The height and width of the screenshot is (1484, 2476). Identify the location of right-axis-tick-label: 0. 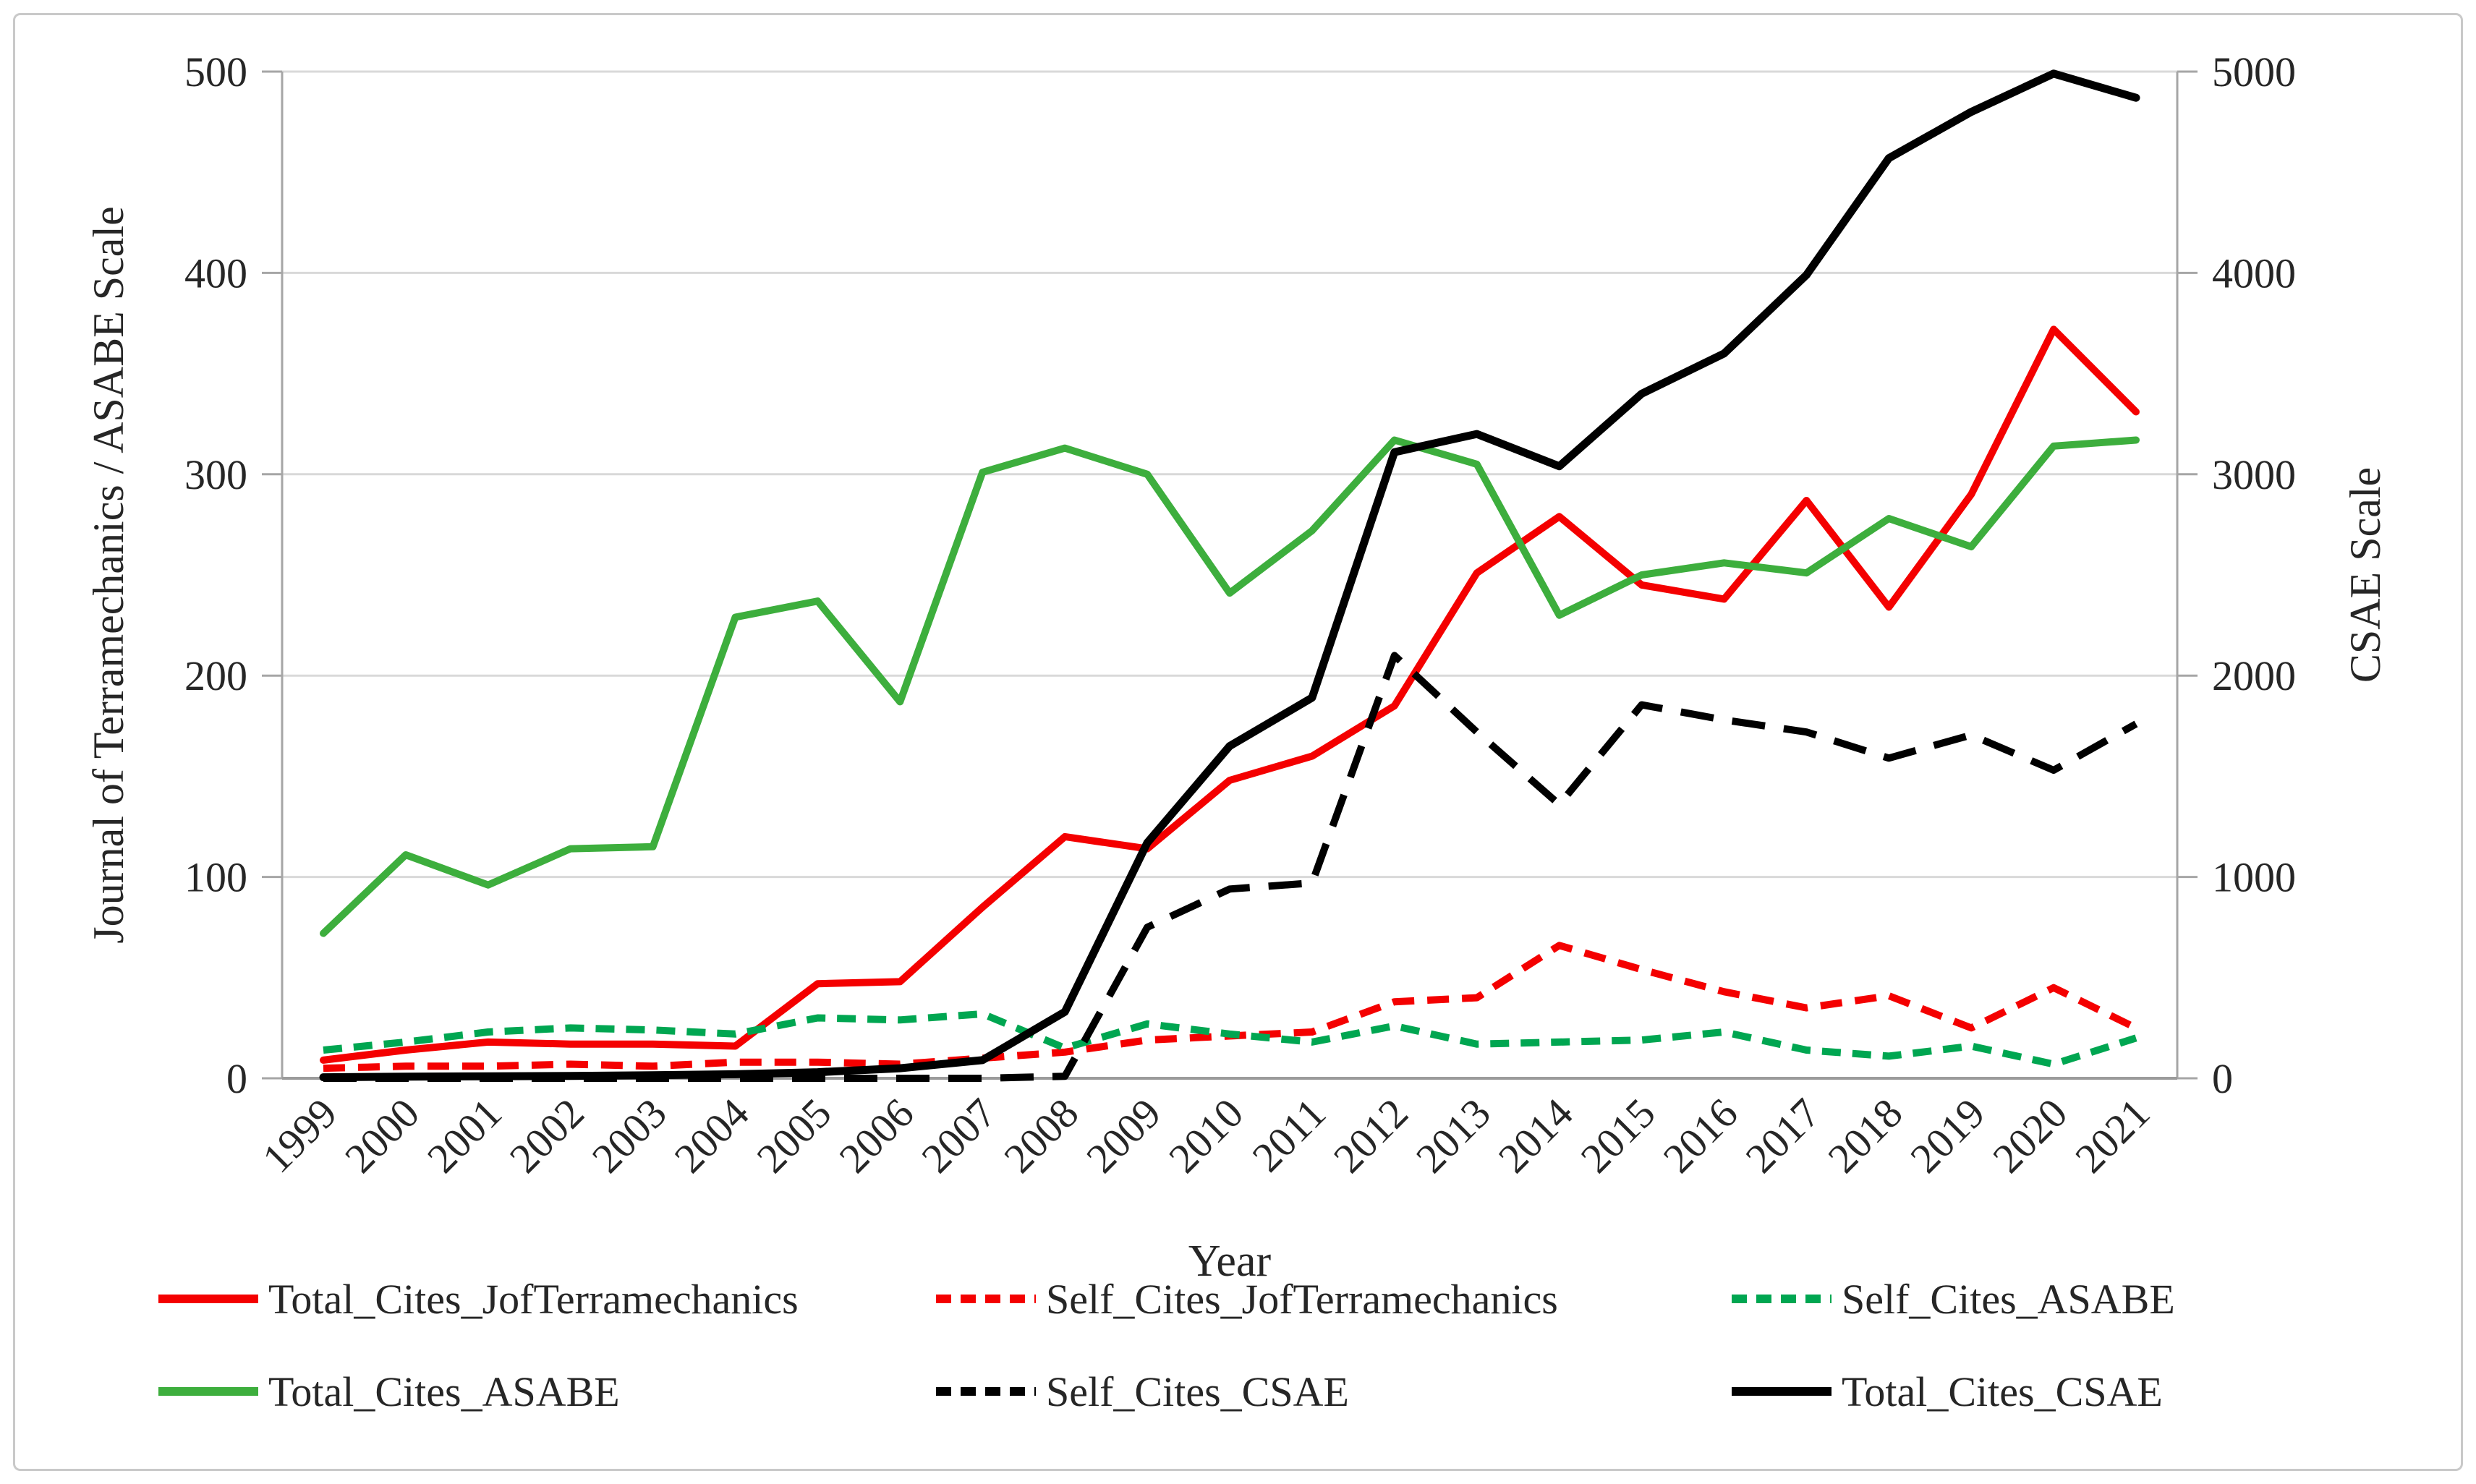
(2222, 1078).